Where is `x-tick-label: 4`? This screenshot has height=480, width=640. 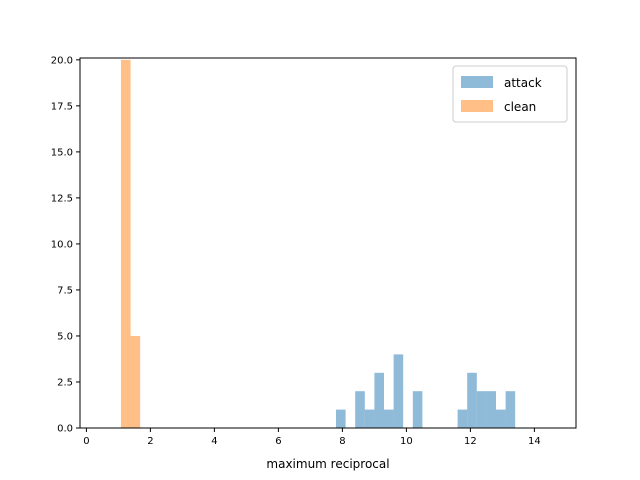
x-tick-label: 4 is located at coordinates (214, 441).